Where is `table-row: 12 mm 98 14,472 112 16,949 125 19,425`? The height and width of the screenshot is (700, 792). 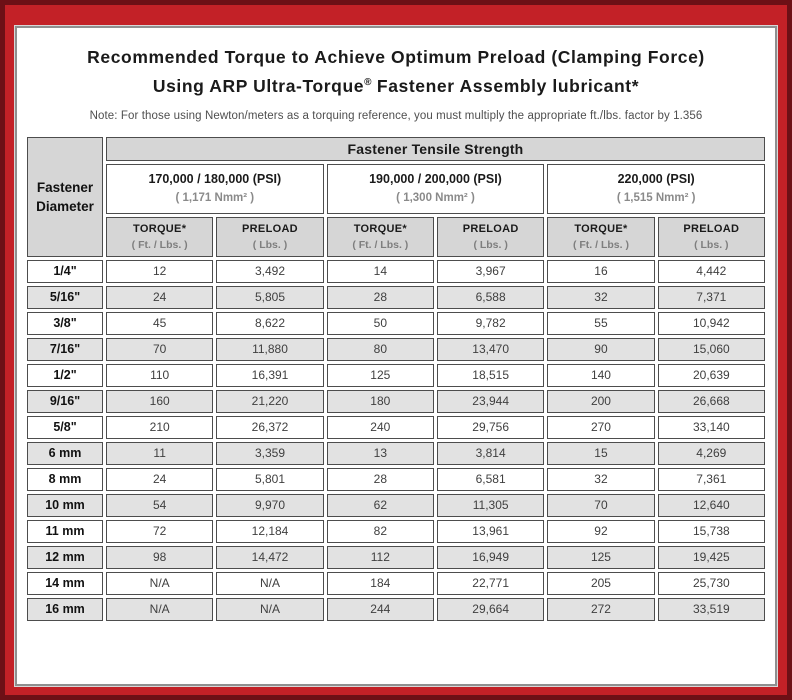 table-row: 12 mm 98 14,472 112 16,949 125 19,425 is located at coordinates (396, 557).